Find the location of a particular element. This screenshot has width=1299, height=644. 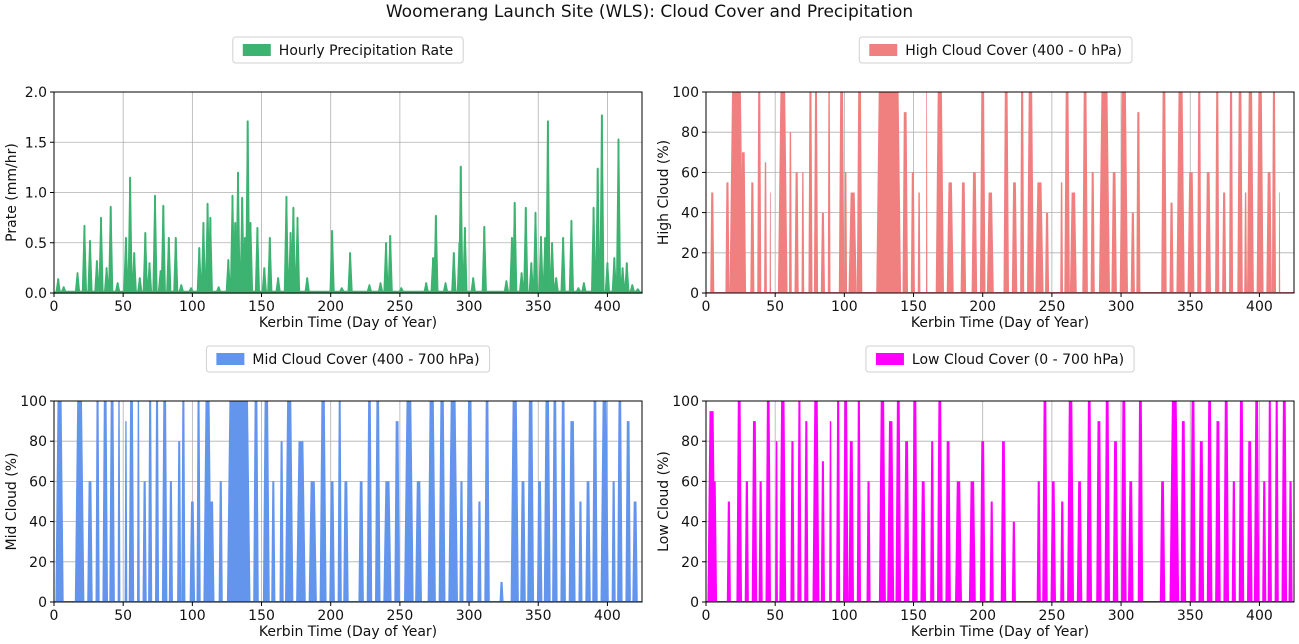

precipitation-xtick-label: 0 is located at coordinates (54, 307).